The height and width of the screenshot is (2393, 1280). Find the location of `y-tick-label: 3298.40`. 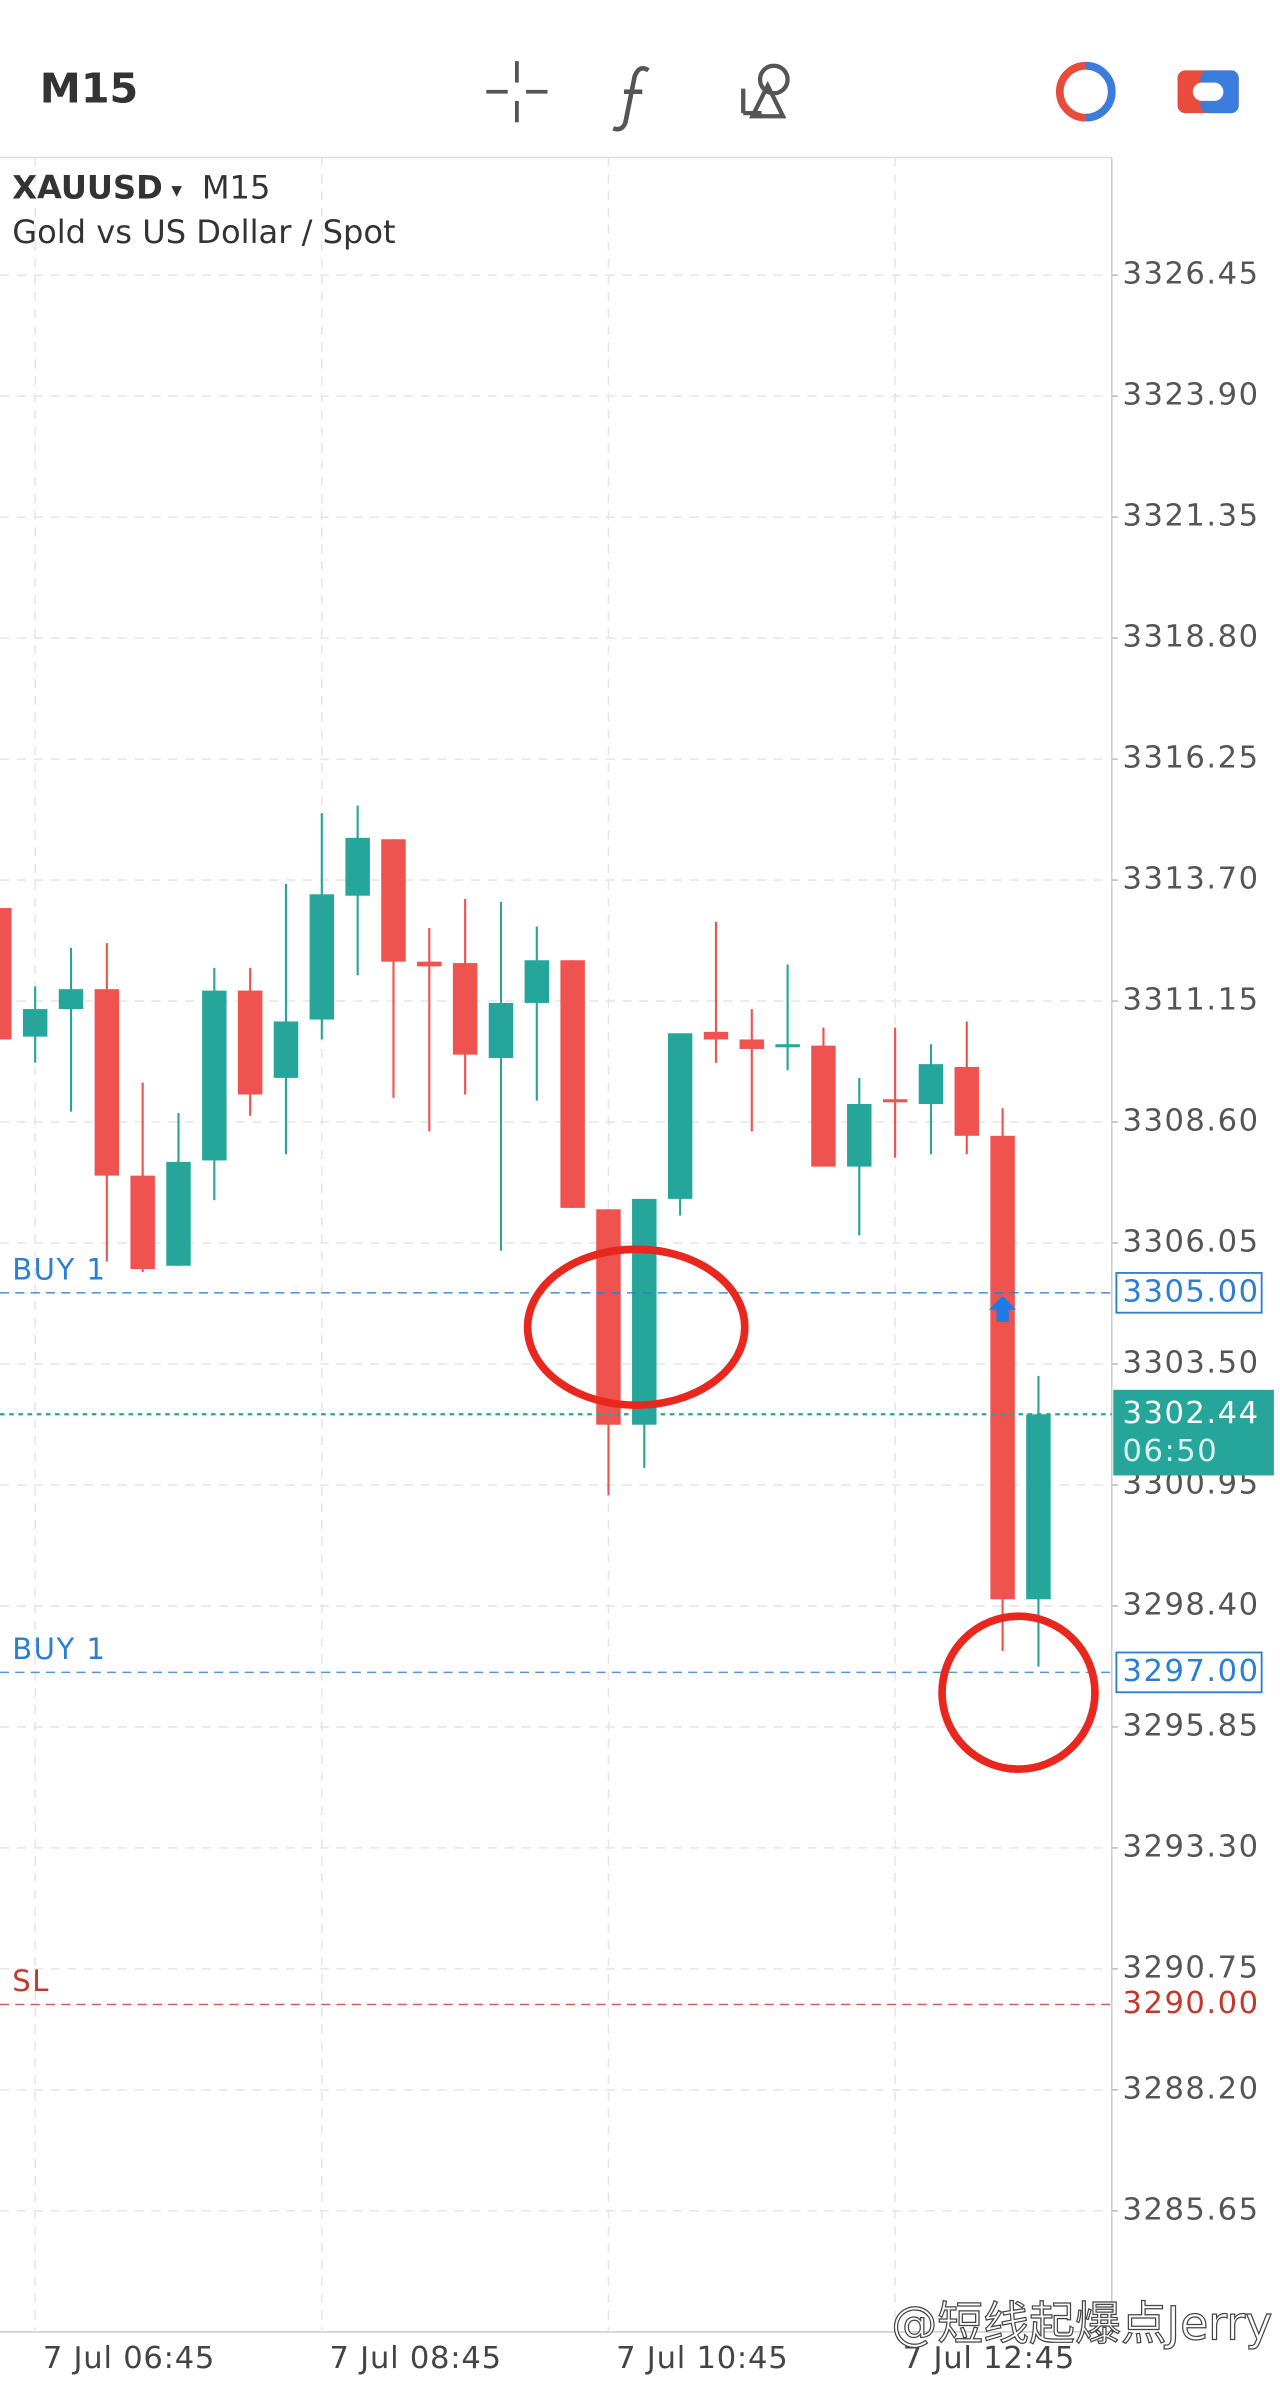

y-tick-label: 3298.40 is located at coordinates (1190, 1604).